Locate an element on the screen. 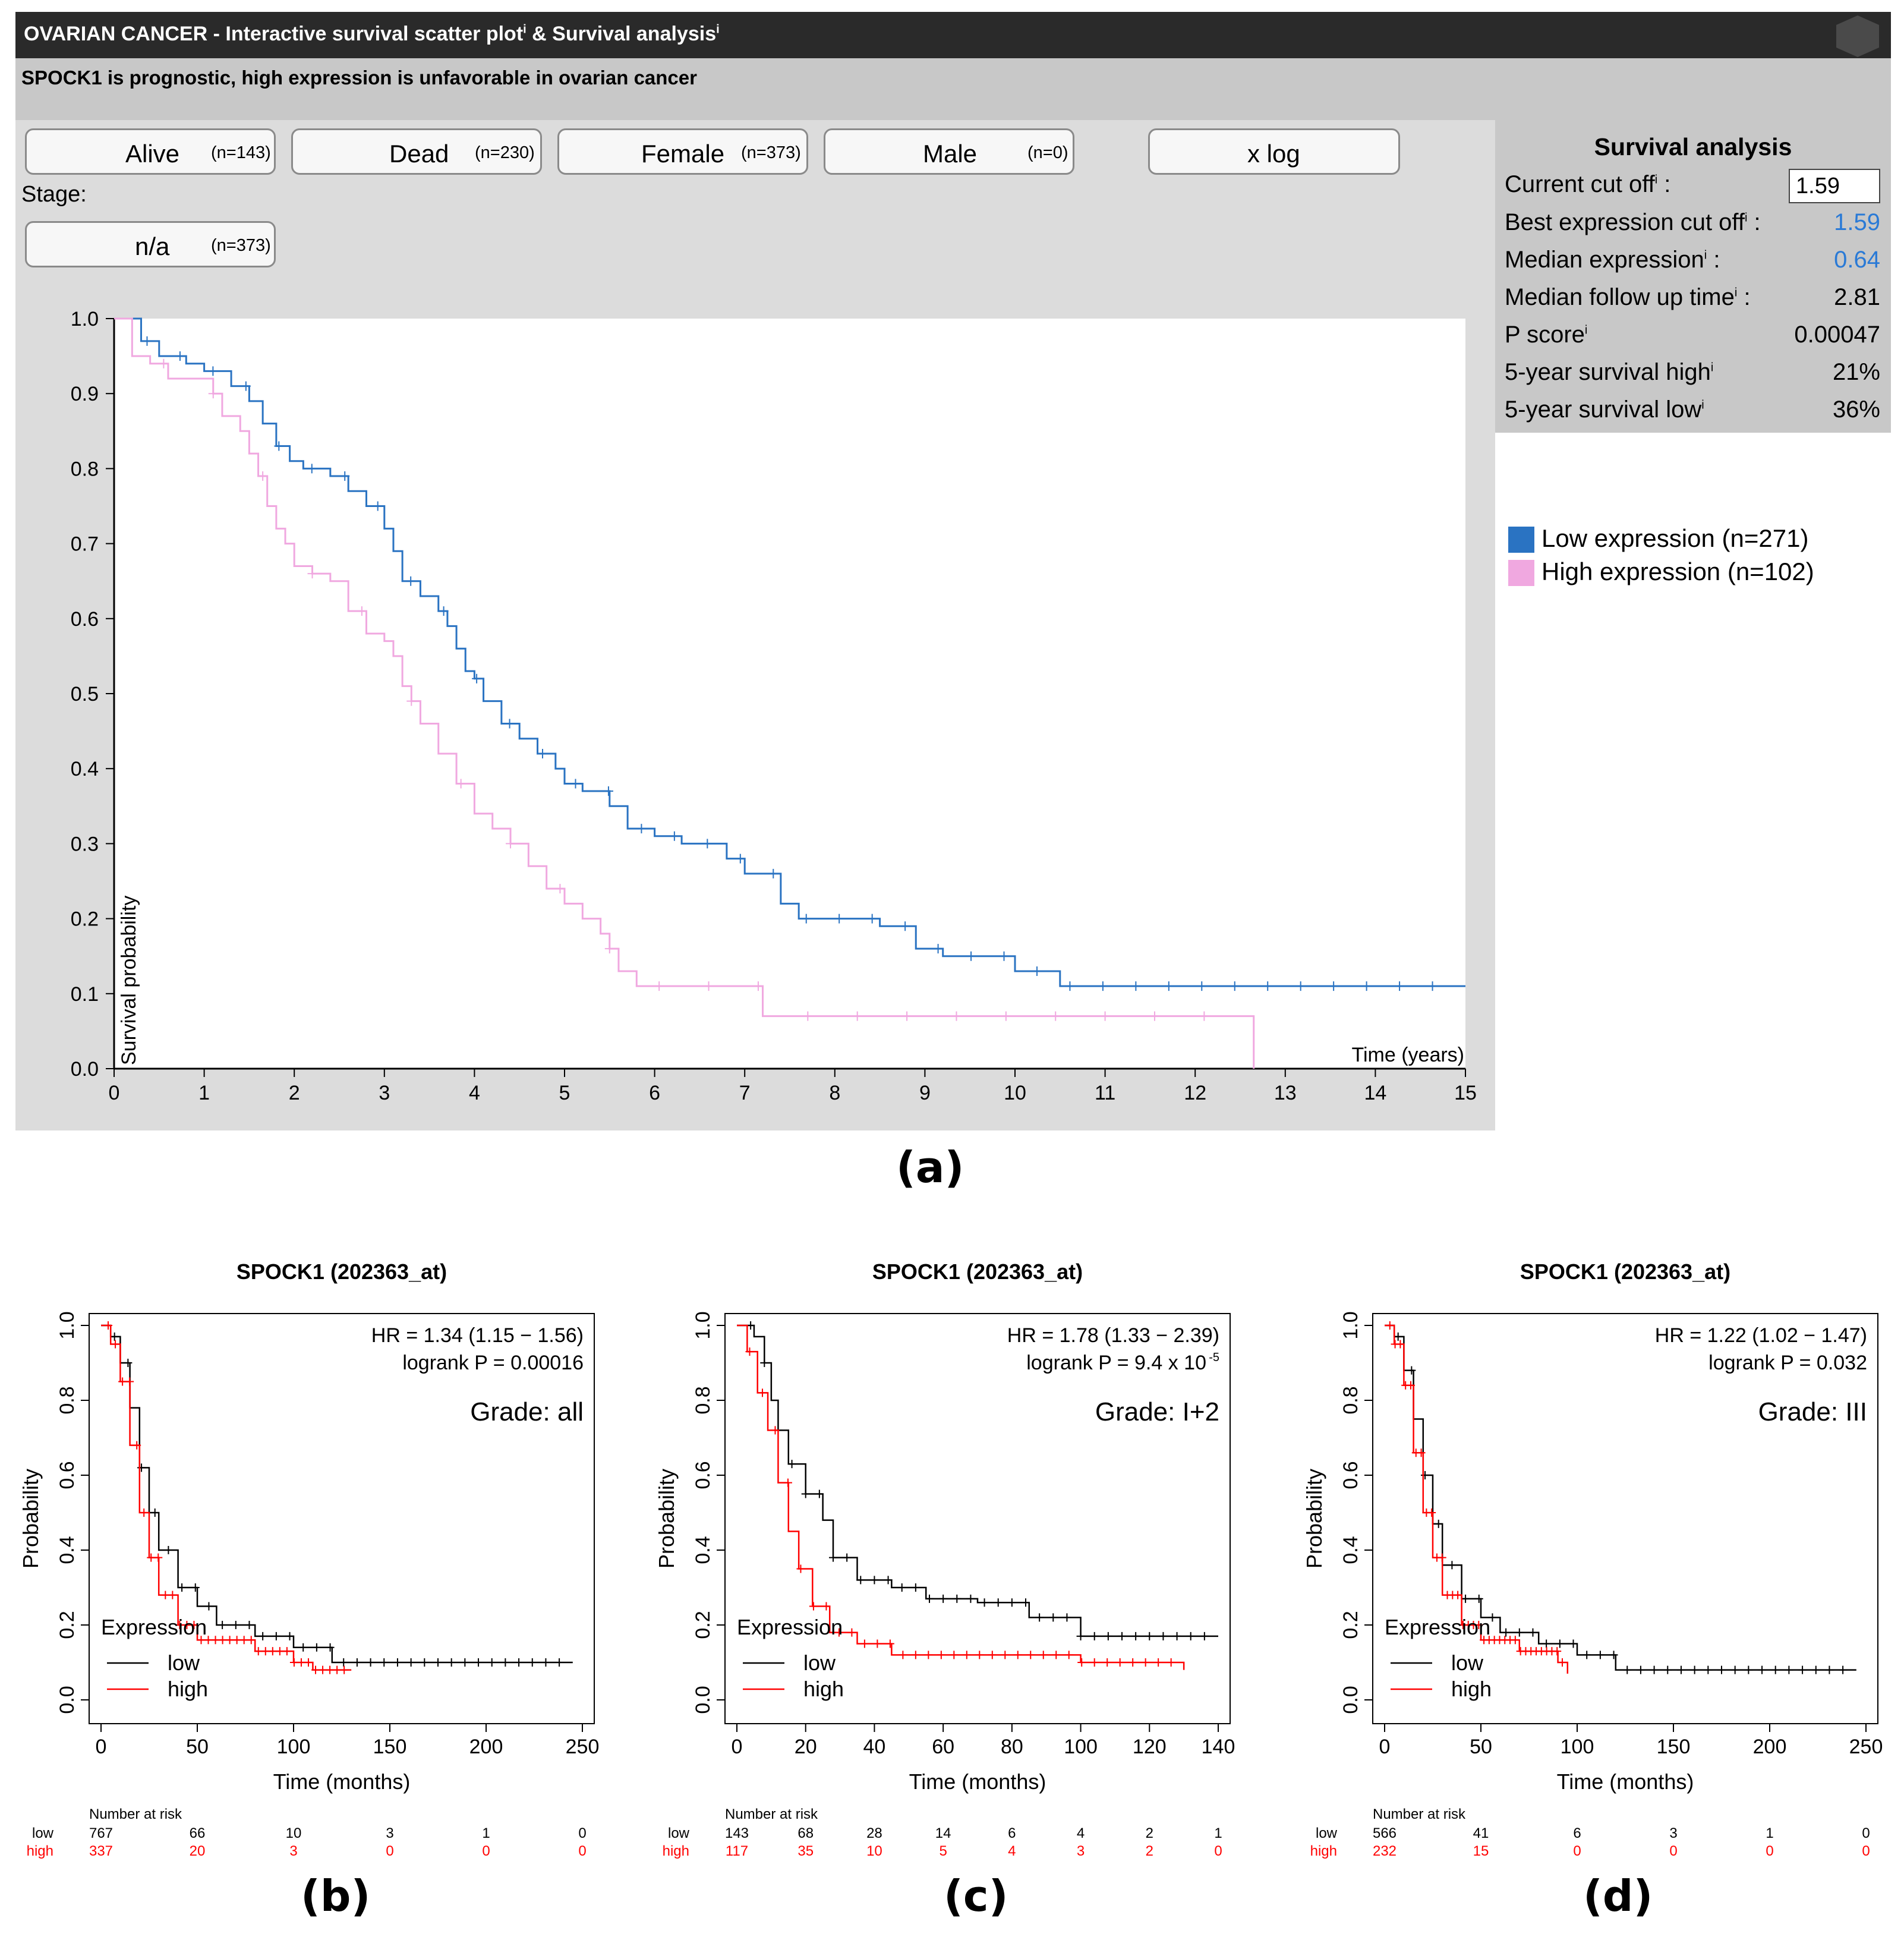 This screenshot has height=1940, width=1904. y-tick-label: 0.2 is located at coordinates (85, 919).